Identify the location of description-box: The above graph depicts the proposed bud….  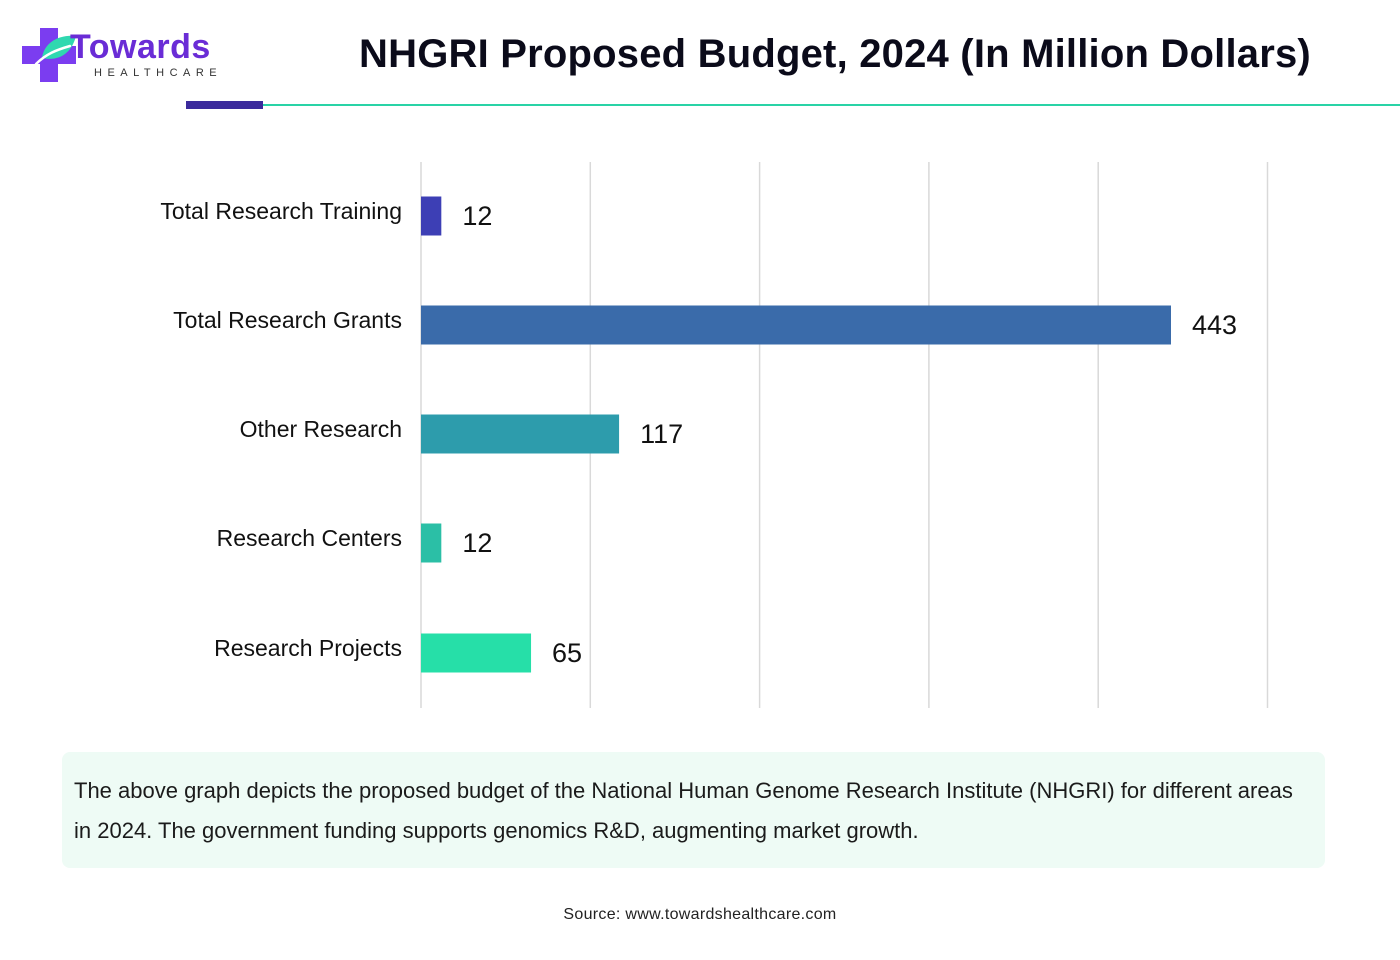
(693, 810).